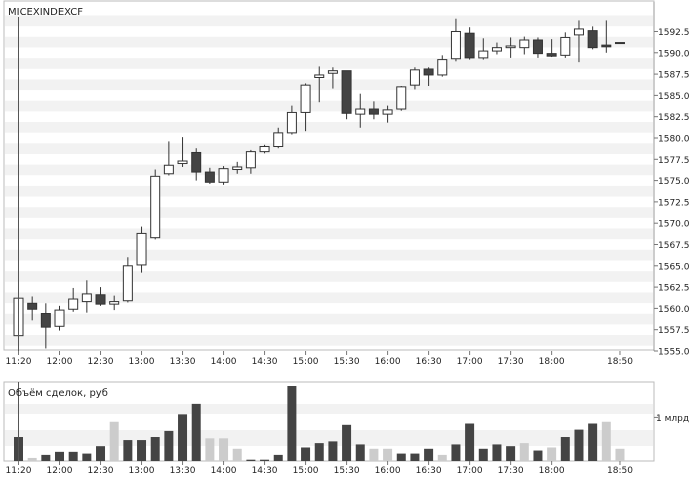 This screenshot has width=692, height=483. Describe the element at coordinates (674, 310) in the screenshot. I see `price-tick-label: 1560.0` at that location.